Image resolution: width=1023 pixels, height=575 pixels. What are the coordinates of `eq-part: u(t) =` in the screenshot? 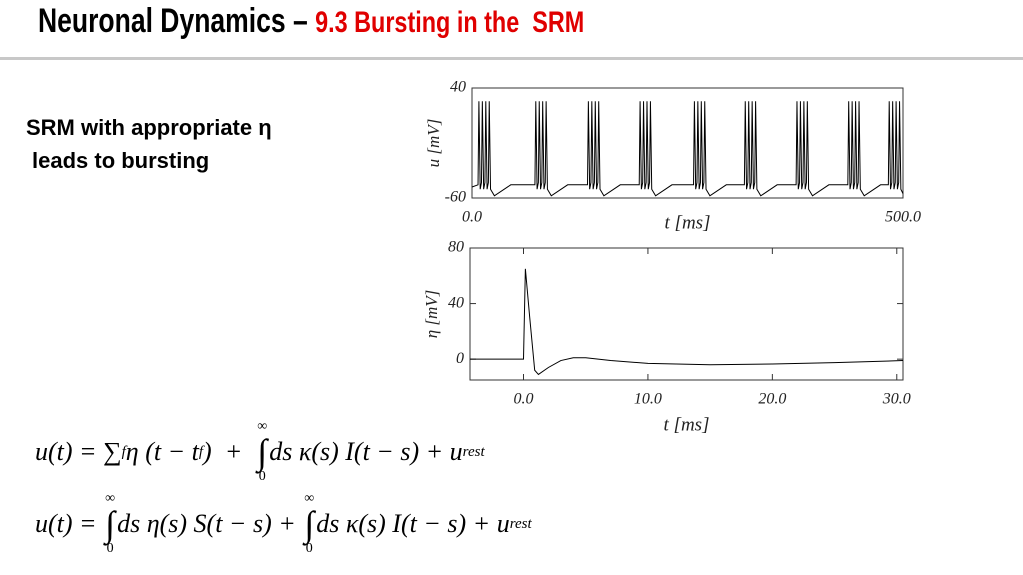 It's located at (69, 523).